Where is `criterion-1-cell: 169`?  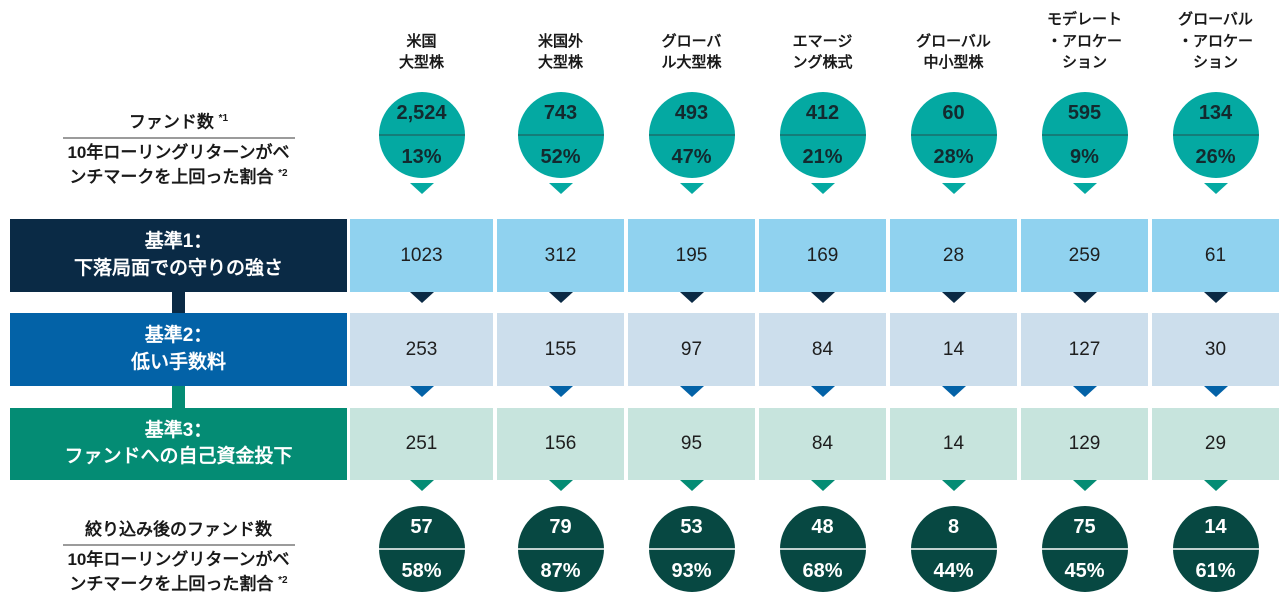
criterion-1-cell: 169 is located at coordinates (822, 261).